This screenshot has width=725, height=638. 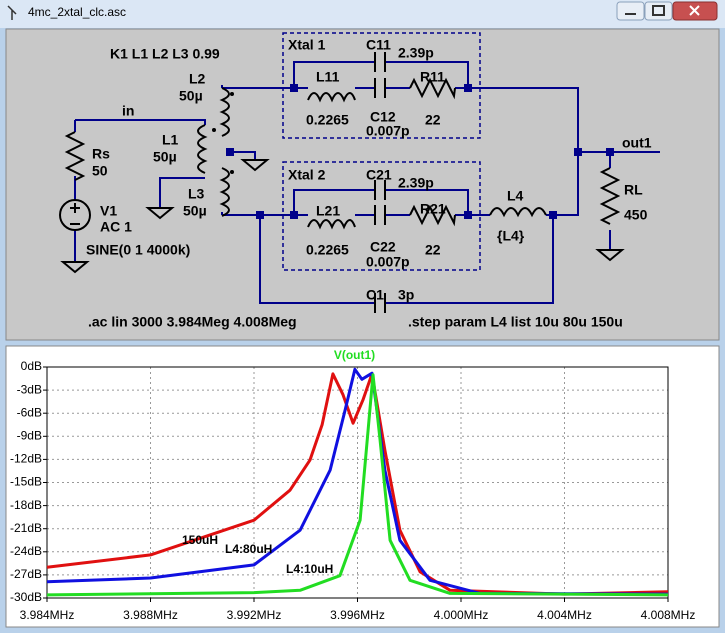 I want to click on y-tick-label: -18dB, so click(x=26, y=505).